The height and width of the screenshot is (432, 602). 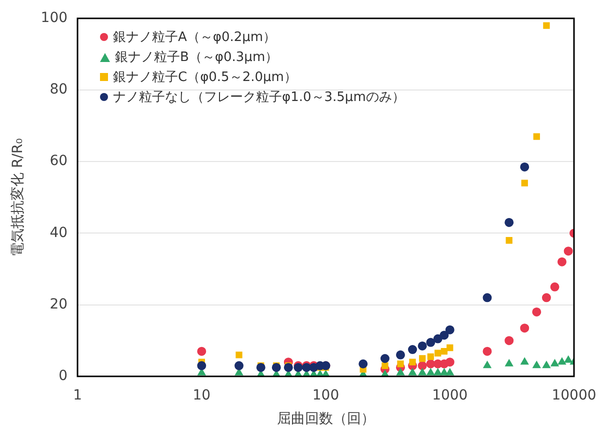 What do you see at coordinates (59, 90) in the screenshot?
I see `y-tick-label: 80` at bounding box center [59, 90].